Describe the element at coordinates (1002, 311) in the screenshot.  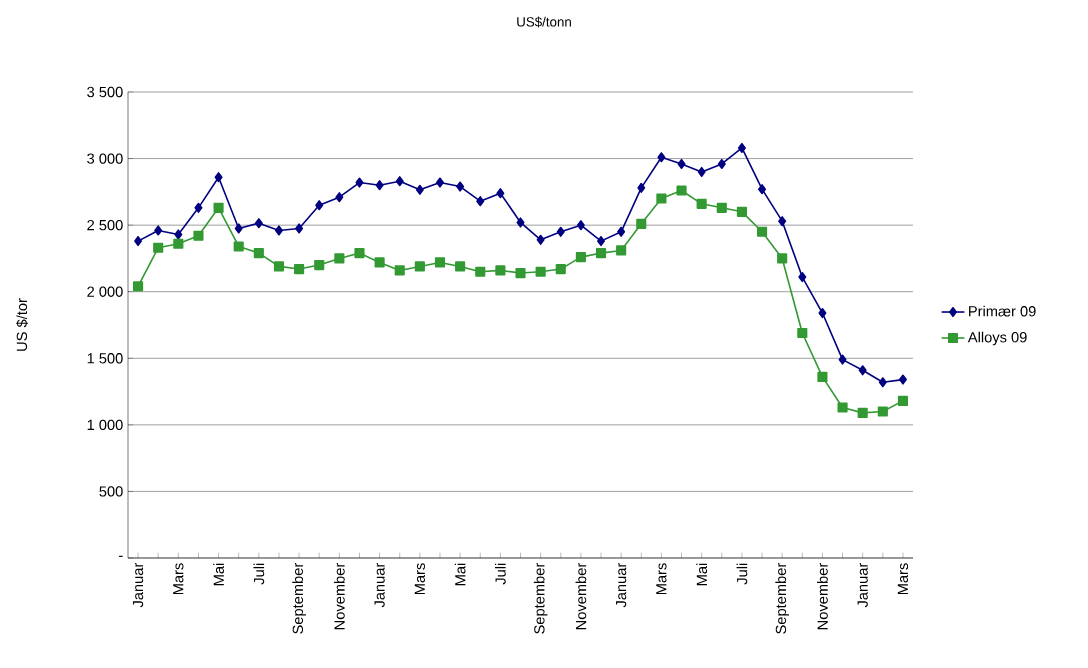
I see `legend-label: Primær 09` at that location.